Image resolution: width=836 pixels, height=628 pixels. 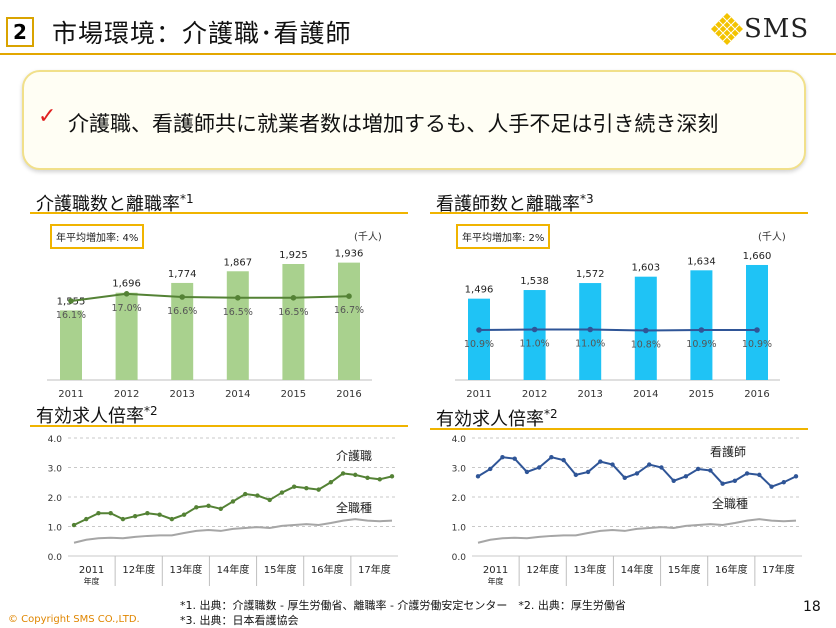 What do you see at coordinates (97, 415) in the screenshot?
I see `ratio-left-title: 有効求人倍率*2` at bounding box center [97, 415].